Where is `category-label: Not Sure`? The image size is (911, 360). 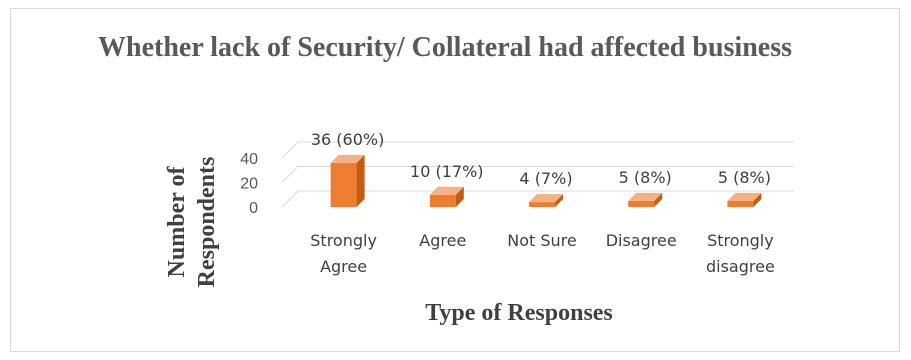 category-label: Not Sure is located at coordinates (541, 240).